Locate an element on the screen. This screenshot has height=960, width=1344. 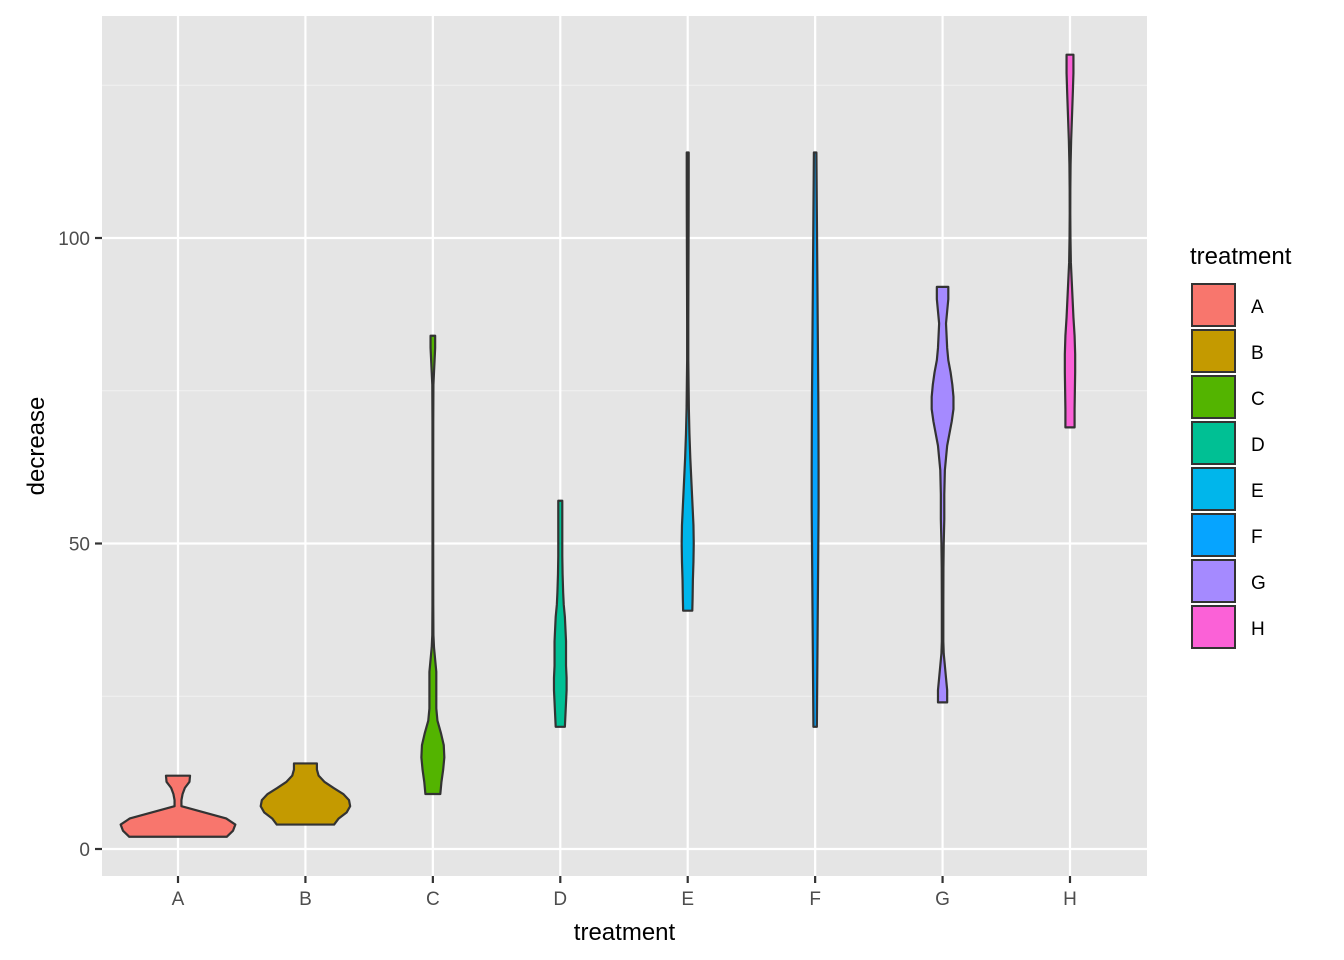
legend-key-a is located at coordinates (1213, 305).